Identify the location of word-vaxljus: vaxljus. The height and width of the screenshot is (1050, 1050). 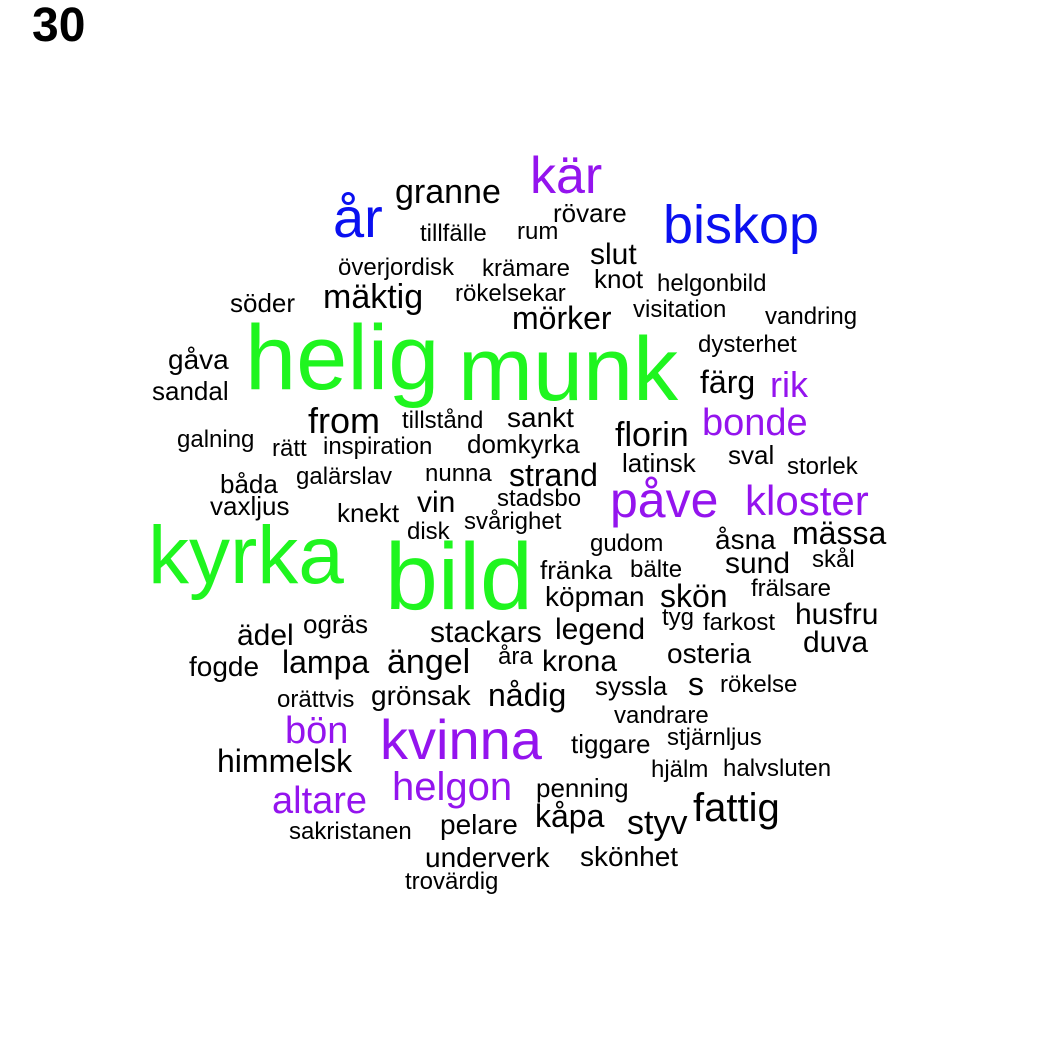
(250, 506).